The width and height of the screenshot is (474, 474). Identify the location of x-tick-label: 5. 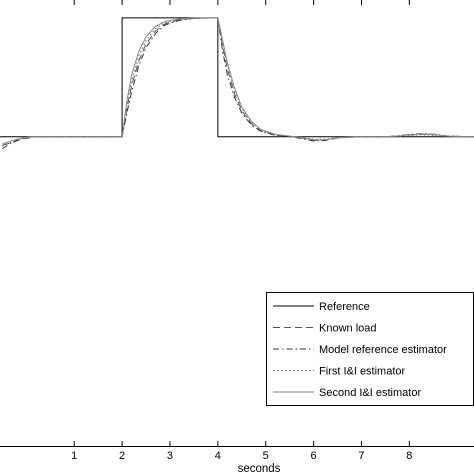
(266, 456).